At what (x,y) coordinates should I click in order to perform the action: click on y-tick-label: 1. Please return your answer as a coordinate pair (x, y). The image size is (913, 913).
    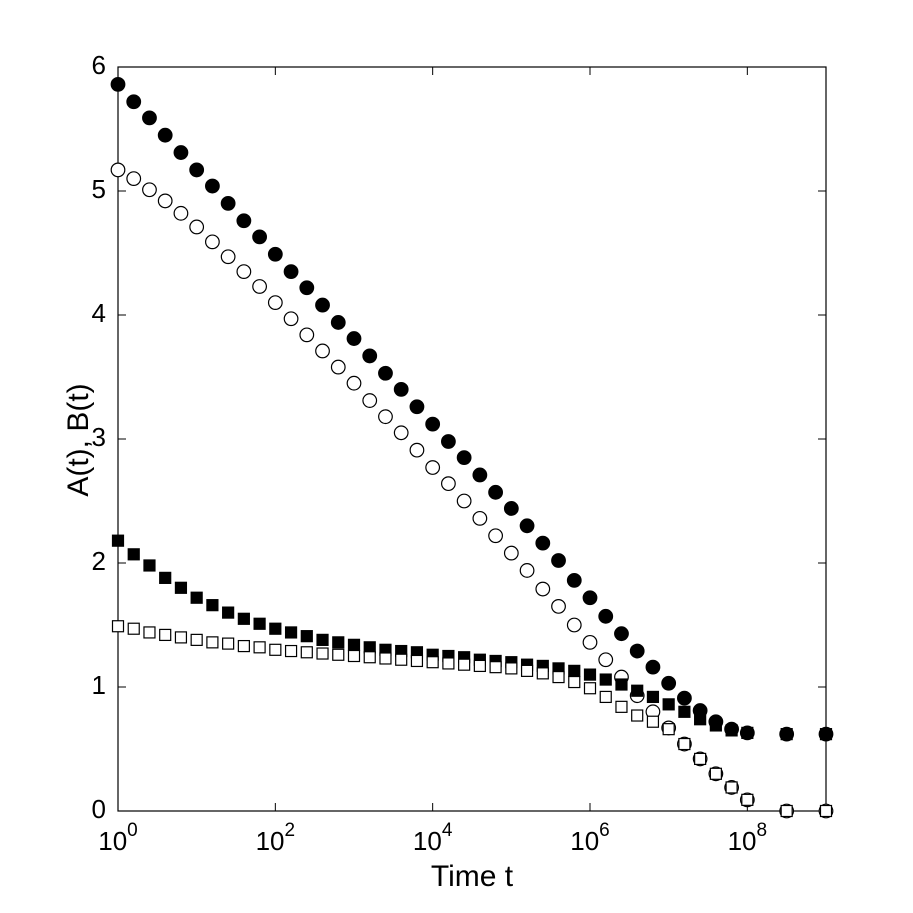
    Looking at the image, I should click on (99, 685).